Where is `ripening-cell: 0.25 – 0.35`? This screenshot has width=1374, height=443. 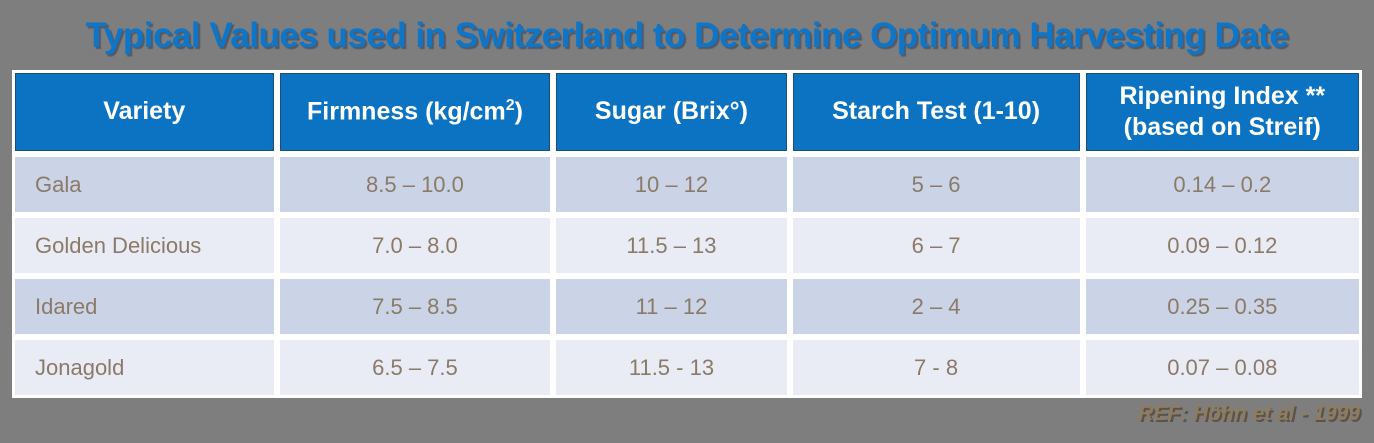
ripening-cell: 0.25 – 0.35 is located at coordinates (1222, 306).